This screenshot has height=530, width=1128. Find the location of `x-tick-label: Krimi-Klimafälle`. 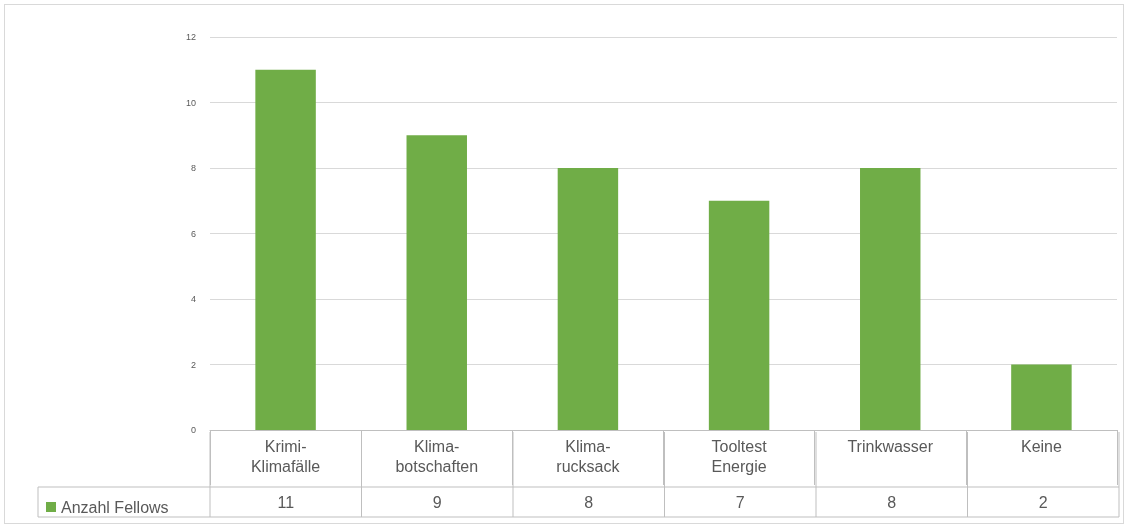

x-tick-label: Krimi-Klimafälle is located at coordinates (285, 456).